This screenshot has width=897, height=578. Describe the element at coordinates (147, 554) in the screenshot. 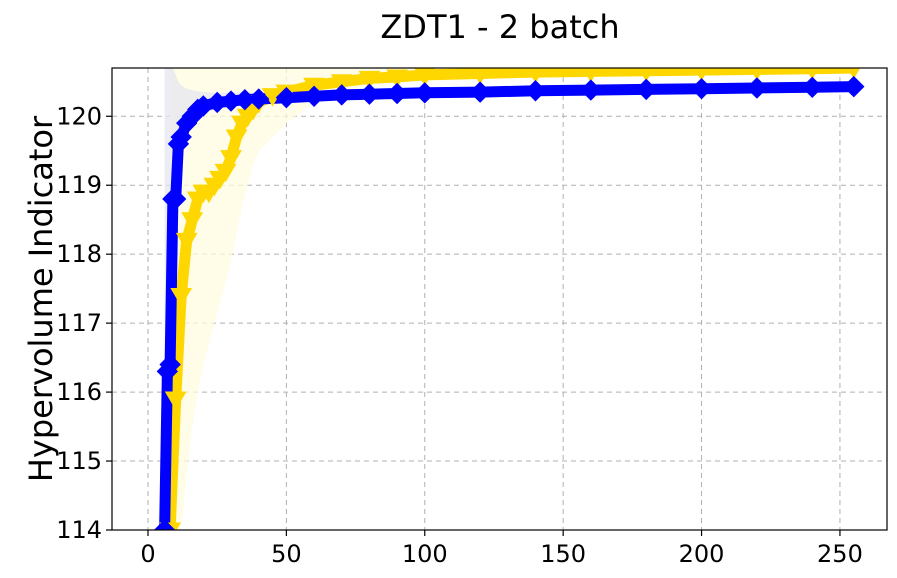

I see `x-tick-label-0: 0` at that location.